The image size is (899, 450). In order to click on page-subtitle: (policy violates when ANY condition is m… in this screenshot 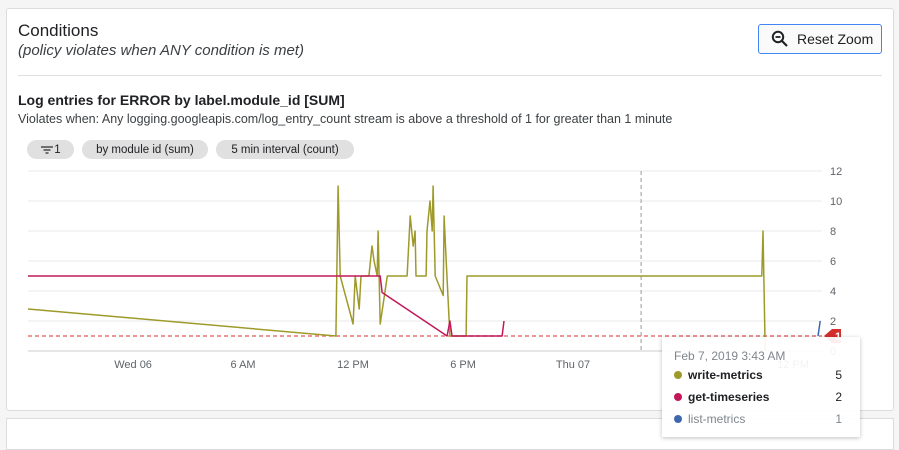, I will do `click(161, 50)`.